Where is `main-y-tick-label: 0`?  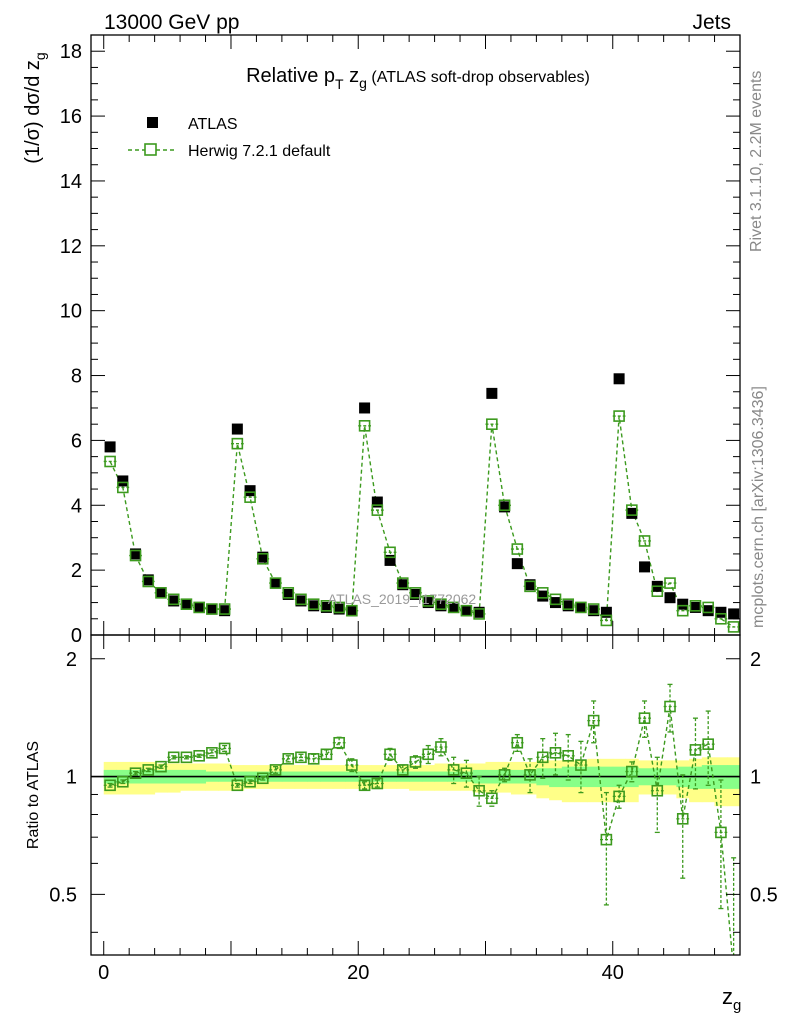 main-y-tick-label: 0 is located at coordinates (76, 636).